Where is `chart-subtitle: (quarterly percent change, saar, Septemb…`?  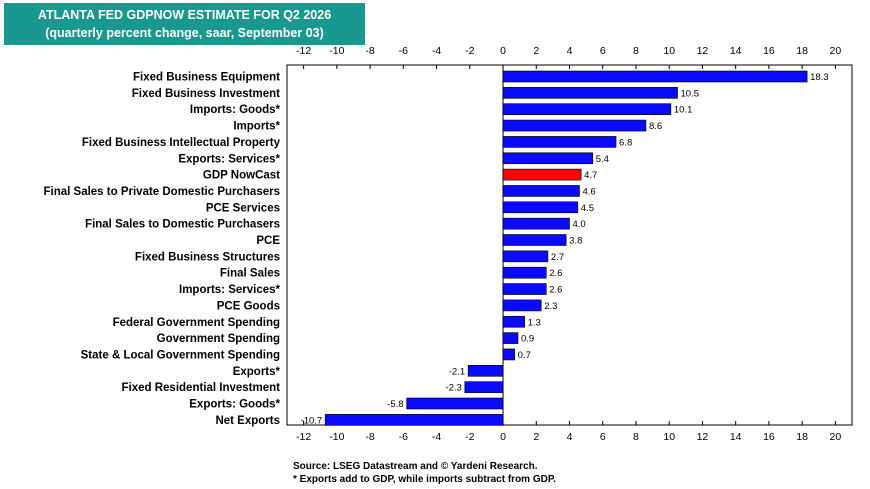
chart-subtitle: (quarterly percent change, saar, Septemb… is located at coordinates (184, 33).